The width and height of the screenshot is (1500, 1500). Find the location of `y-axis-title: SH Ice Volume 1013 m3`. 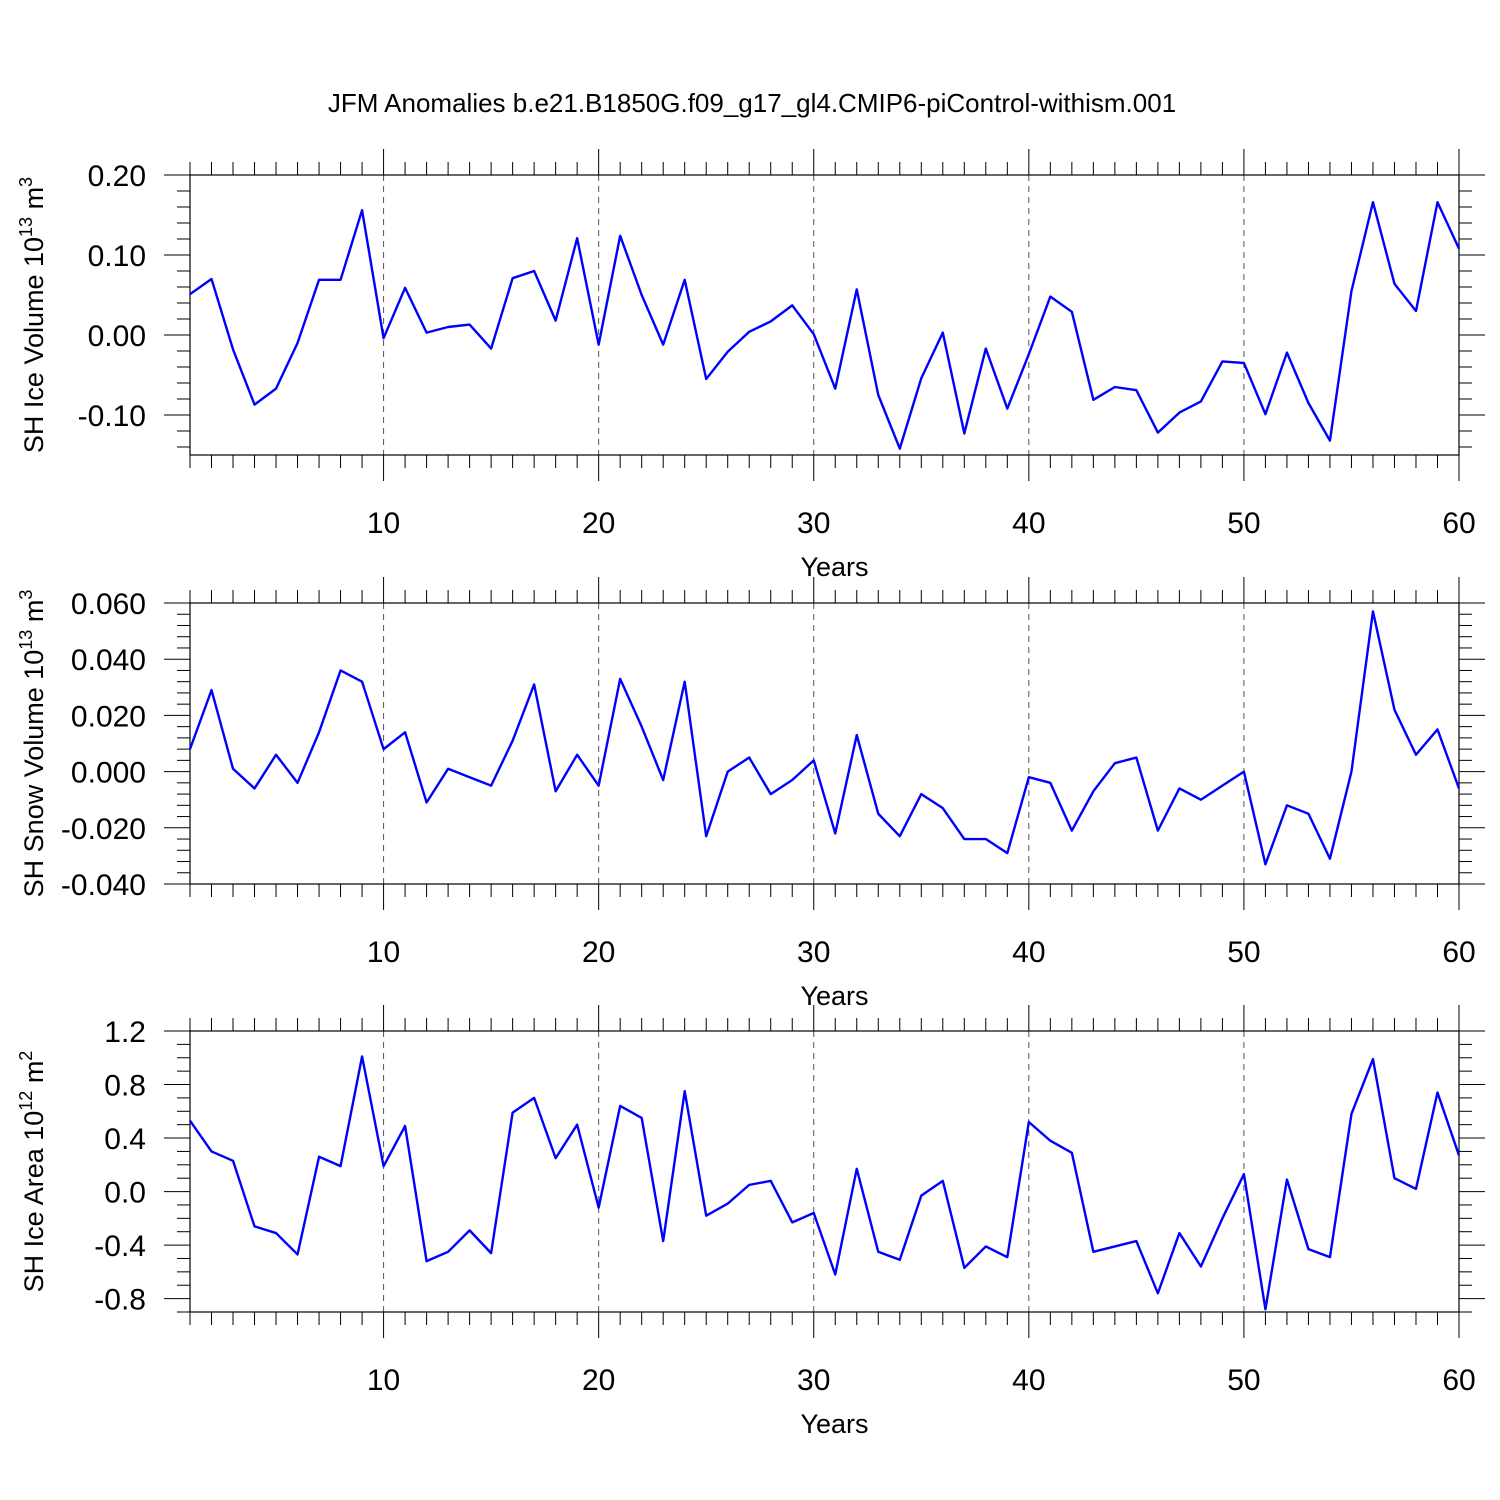

y-axis-title: SH Ice Volume 1013 m3 is located at coordinates (32, 315).